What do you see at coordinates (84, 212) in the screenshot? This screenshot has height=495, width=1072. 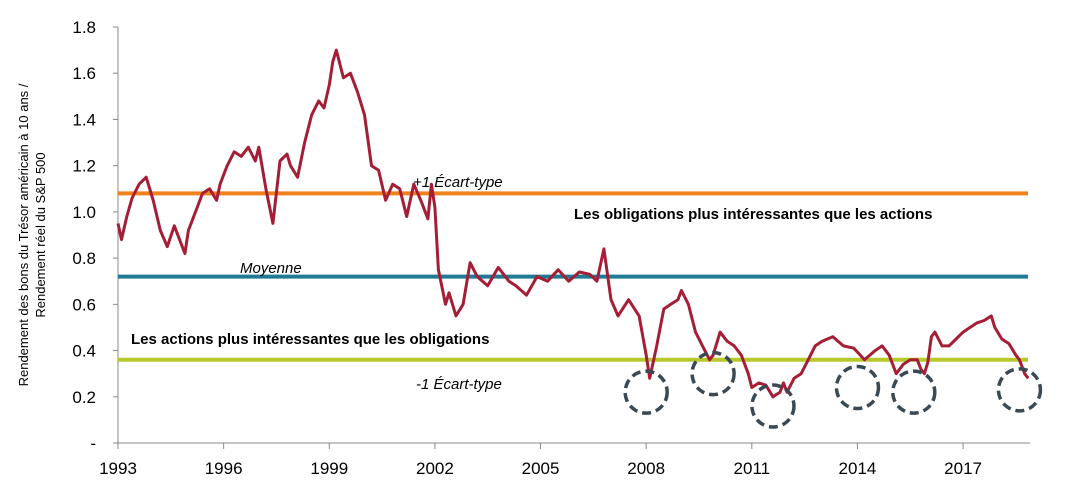 I see `y-tick-label: 1.0` at bounding box center [84, 212].